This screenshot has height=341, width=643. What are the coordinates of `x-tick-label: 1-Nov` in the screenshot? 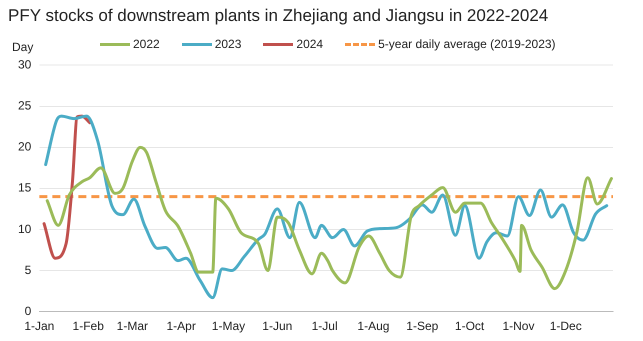 It's located at (518, 326).